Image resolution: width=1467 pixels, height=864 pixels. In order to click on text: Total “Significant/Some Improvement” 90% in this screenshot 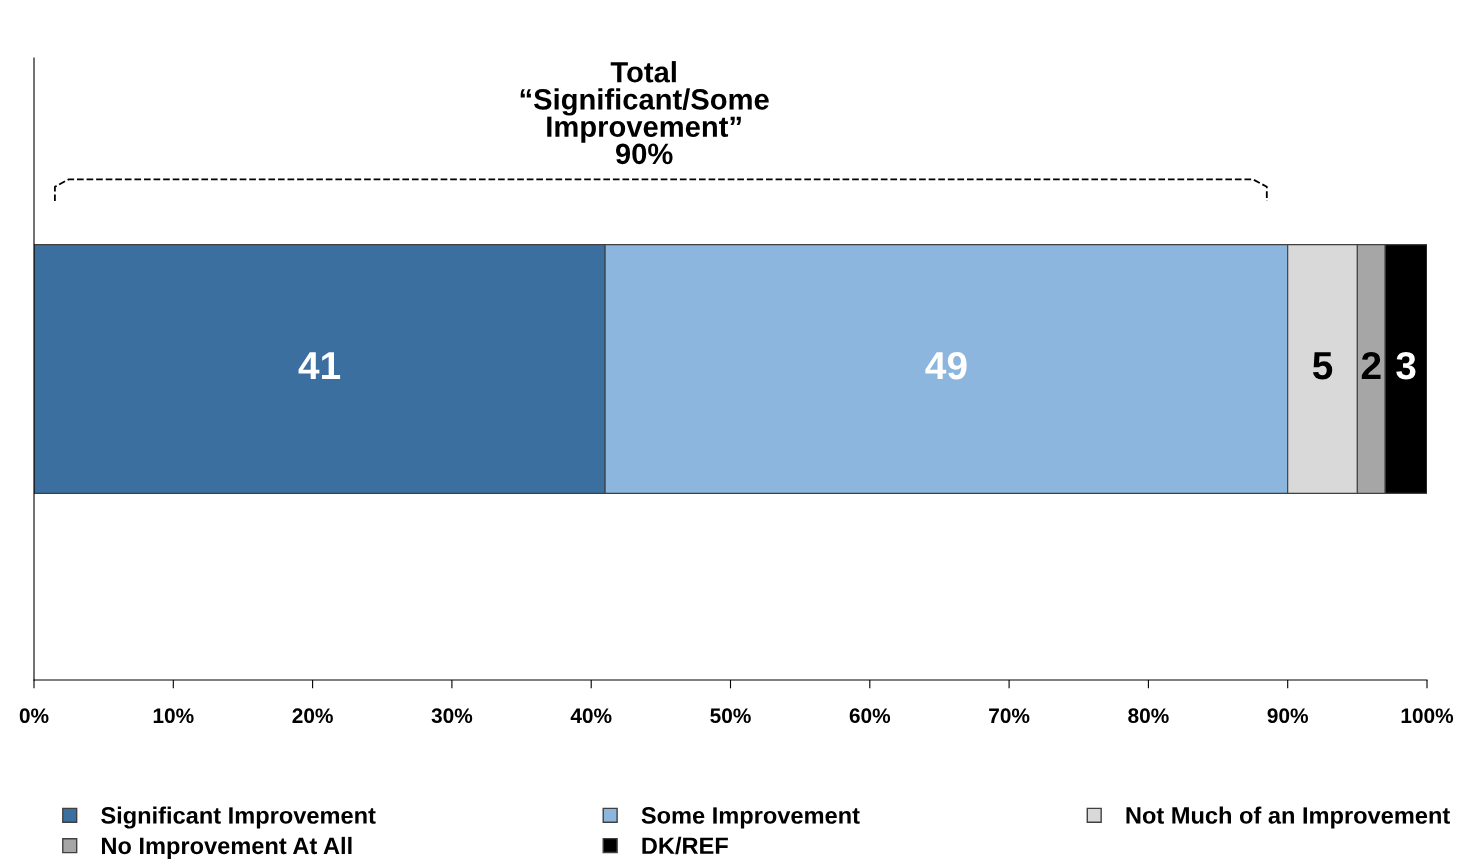, I will do `click(644, 113)`.